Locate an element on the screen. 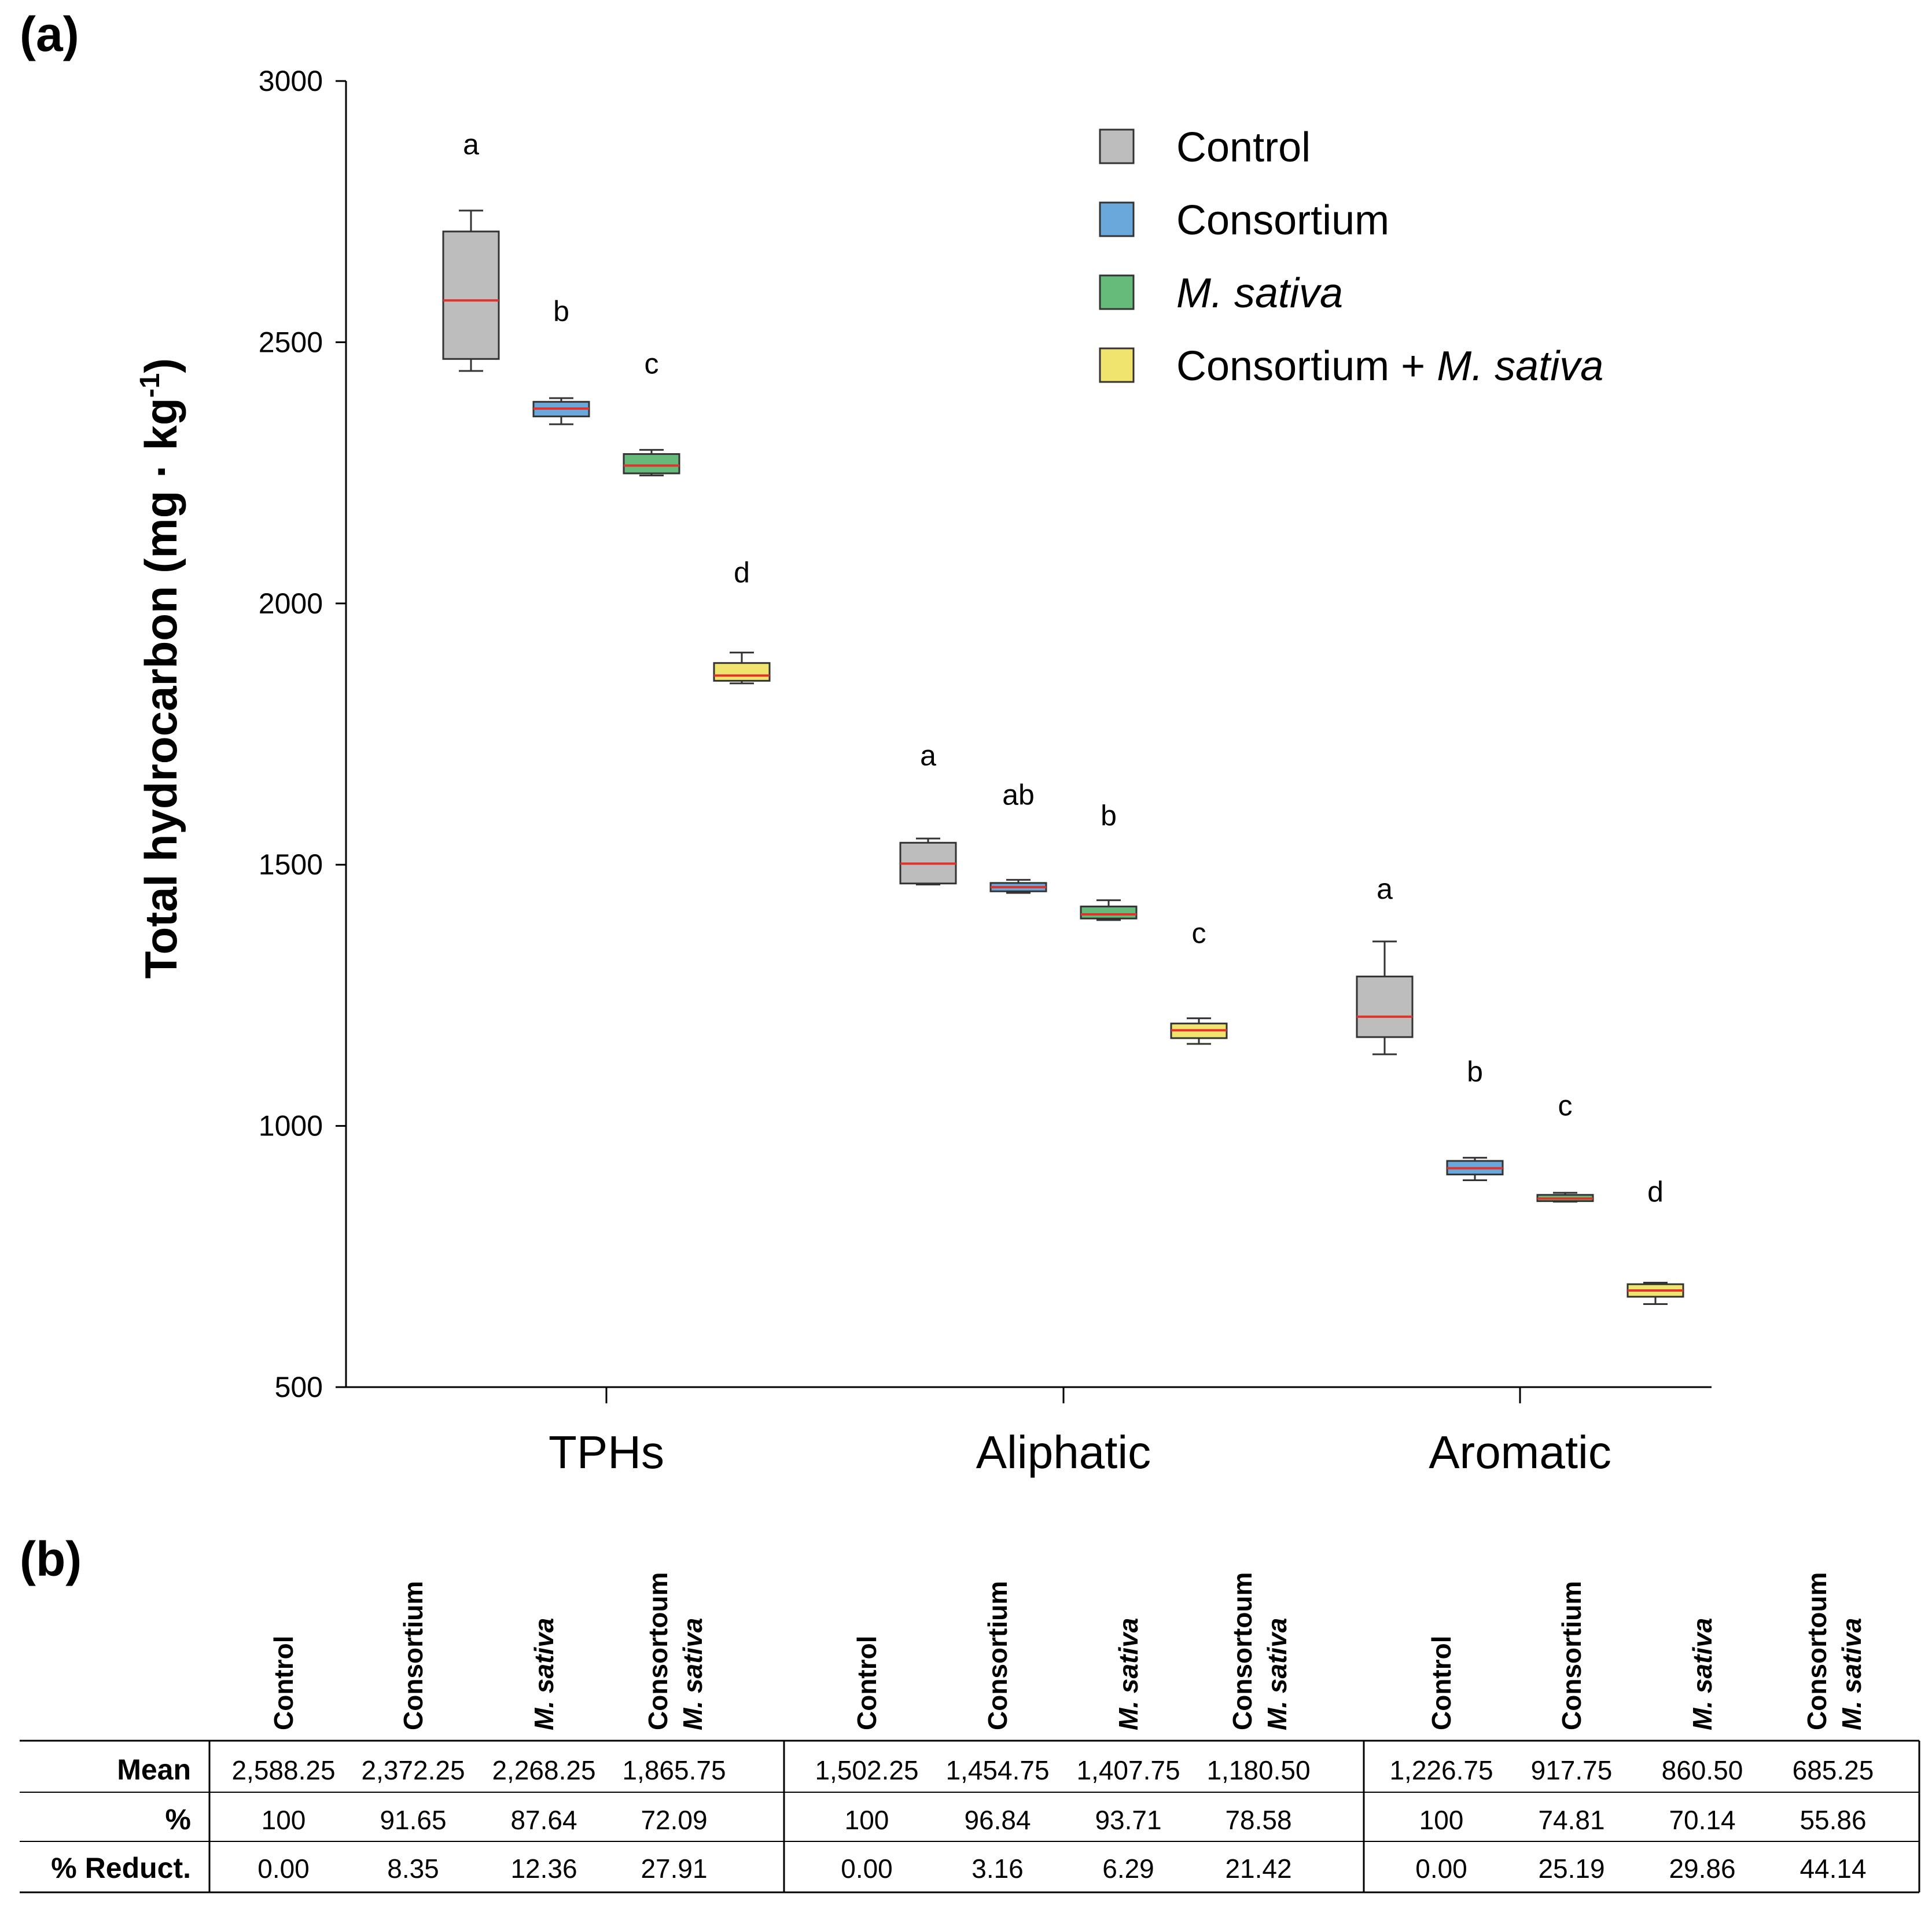 The width and height of the screenshot is (1932, 1912). table-cell: 72.09 is located at coordinates (674, 1820).